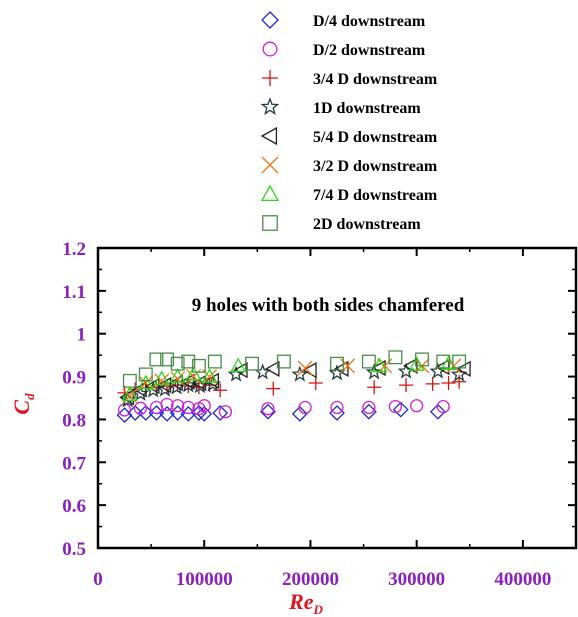 This screenshot has height=617, width=578. What do you see at coordinates (375, 79) in the screenshot?
I see `legend-label: 3/4 D downstream` at bounding box center [375, 79].